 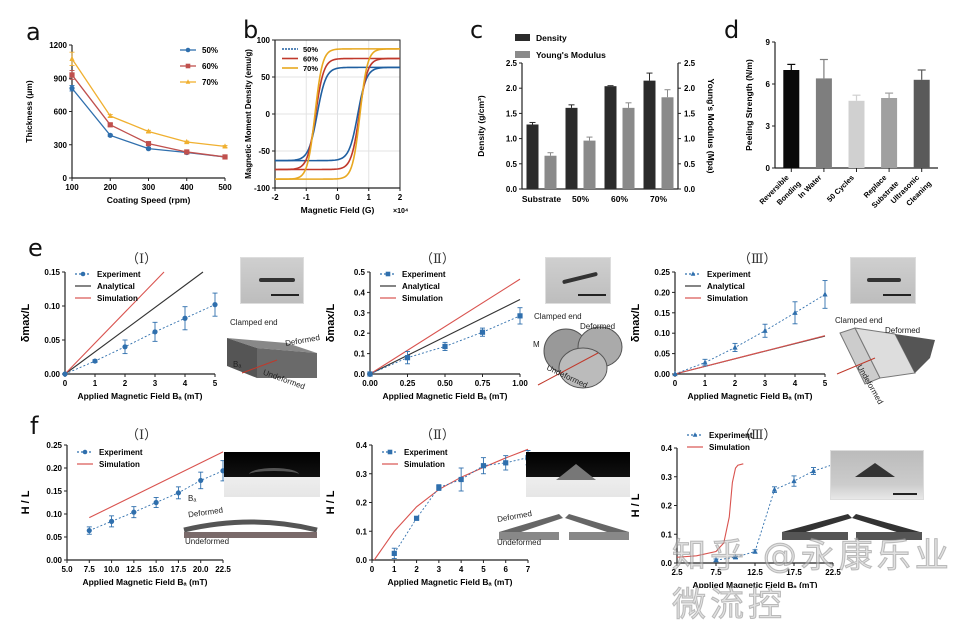 What do you see at coordinates (512, 88) in the screenshot?
I see `y-tick-label: 2.0` at bounding box center [512, 88].